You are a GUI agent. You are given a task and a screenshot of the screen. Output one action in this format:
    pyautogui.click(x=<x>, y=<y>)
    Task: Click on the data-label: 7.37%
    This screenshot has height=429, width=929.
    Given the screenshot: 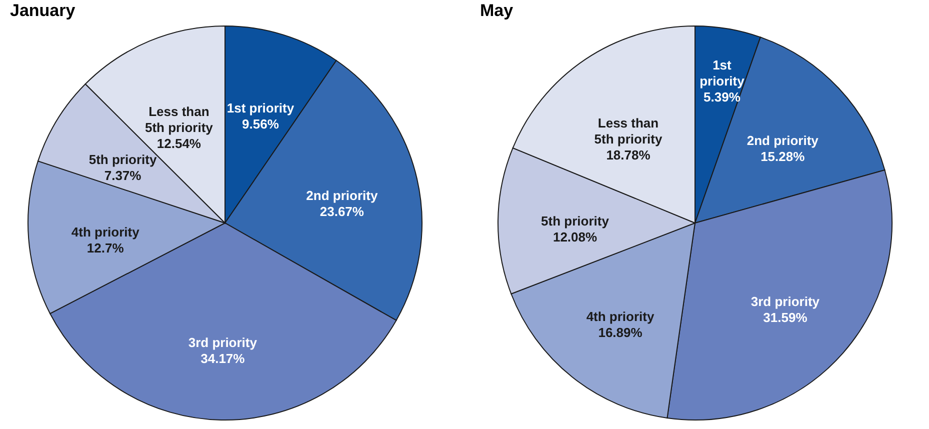 What is the action you would take?
    pyautogui.click(x=123, y=176)
    